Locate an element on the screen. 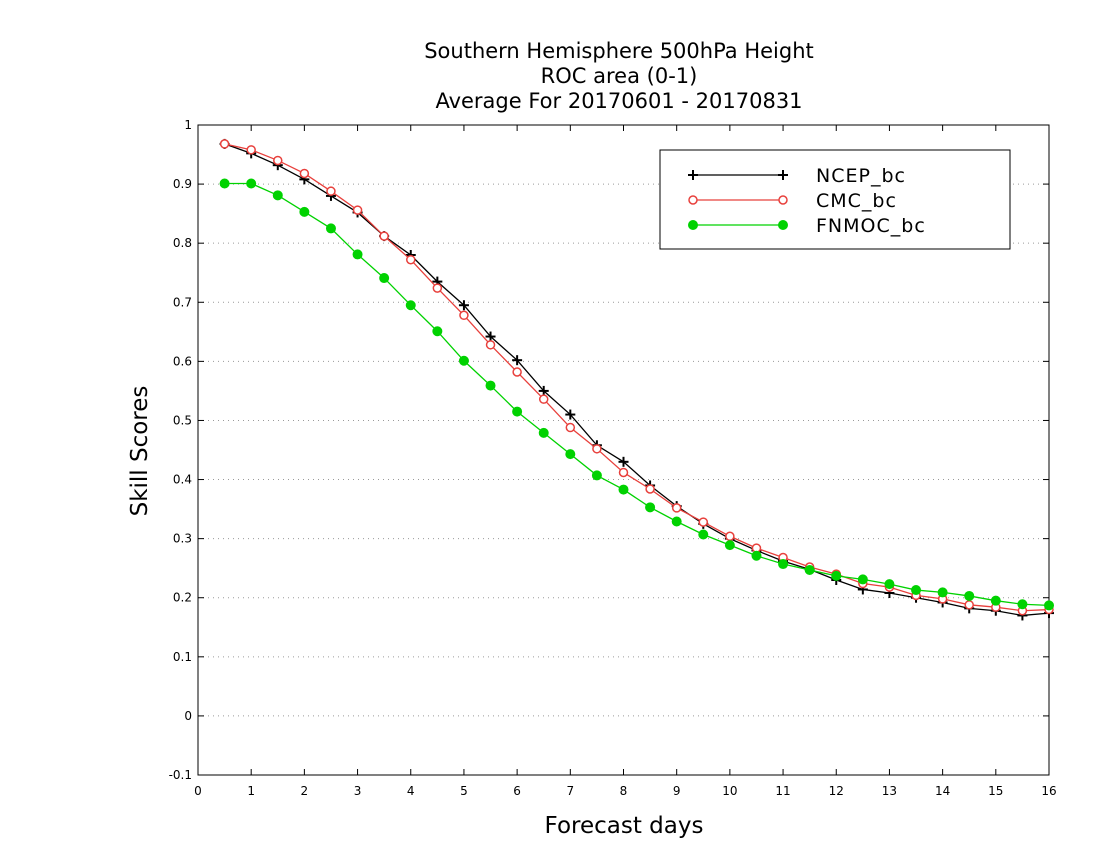 Image resolution: width=1100 pixels, height=850 pixels. y-tick-label: 0.7 is located at coordinates (182, 302).